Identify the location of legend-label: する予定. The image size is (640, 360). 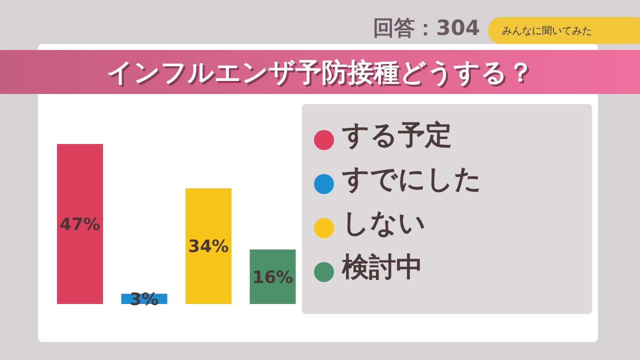
(397, 135).